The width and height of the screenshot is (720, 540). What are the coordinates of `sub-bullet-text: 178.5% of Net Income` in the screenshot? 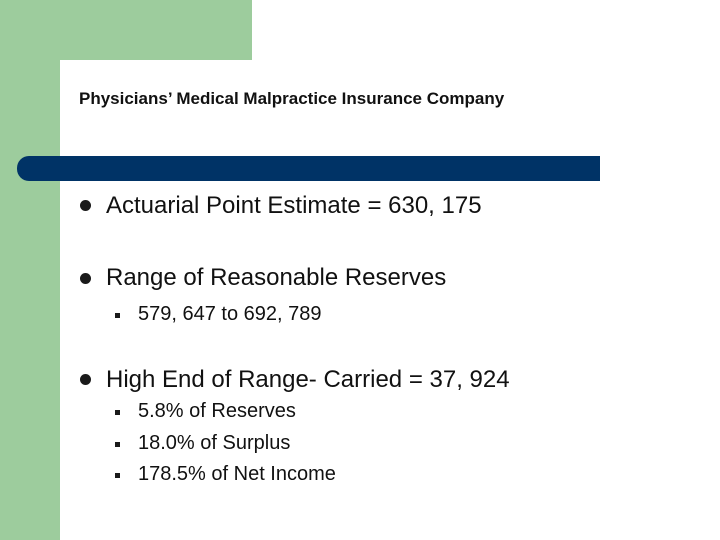 It's located at (237, 474).